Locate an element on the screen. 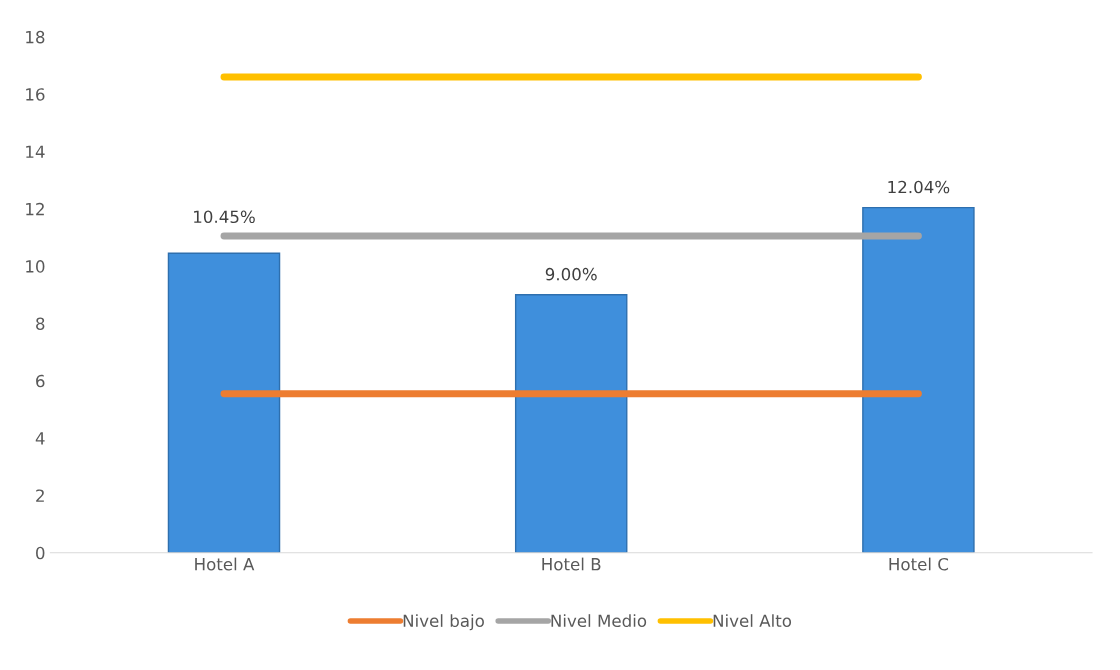  y-tick-label: 16 is located at coordinates (35, 94).